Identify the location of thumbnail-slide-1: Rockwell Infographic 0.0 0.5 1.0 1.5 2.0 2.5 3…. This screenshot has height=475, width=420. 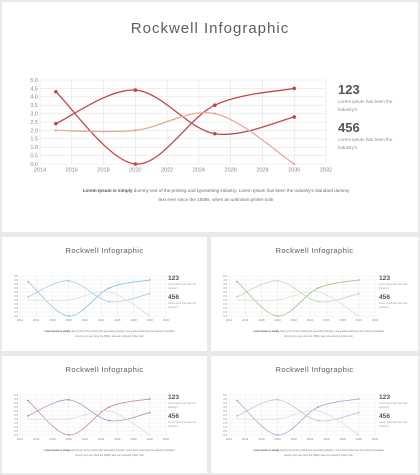
(104, 294).